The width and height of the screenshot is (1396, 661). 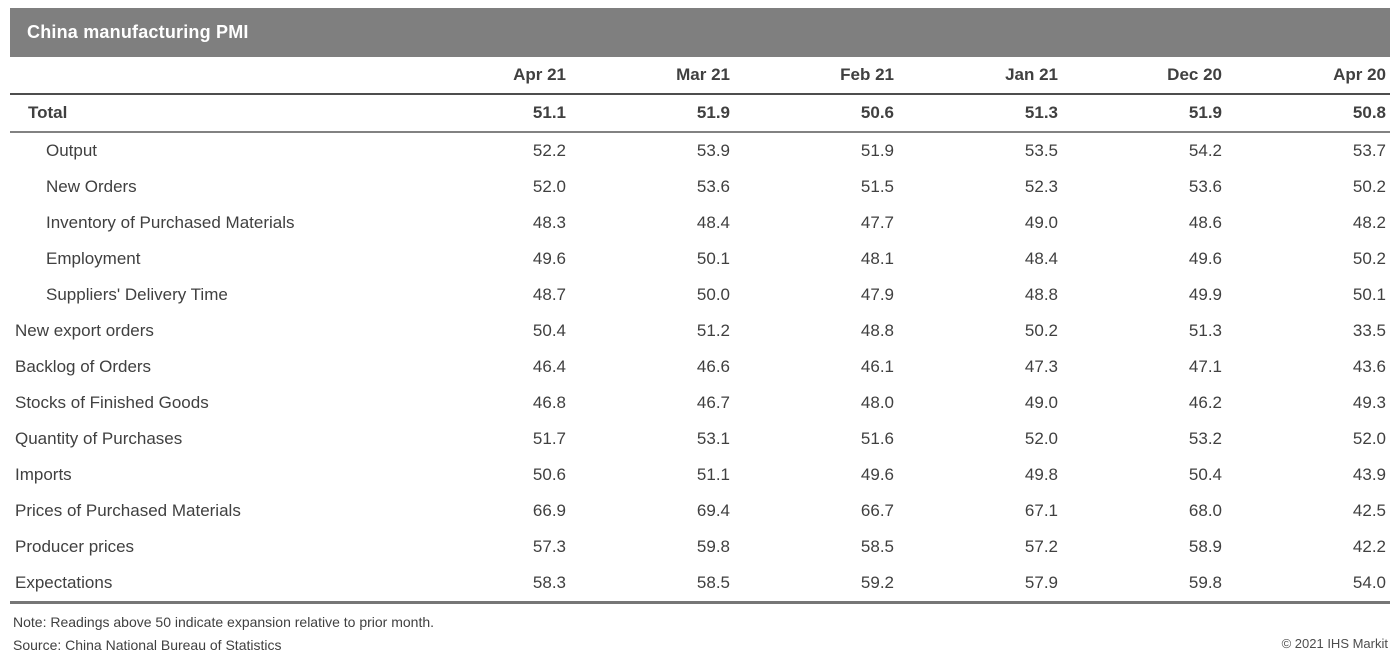 What do you see at coordinates (1369, 112) in the screenshot?
I see `value-cell: 50.8` at bounding box center [1369, 112].